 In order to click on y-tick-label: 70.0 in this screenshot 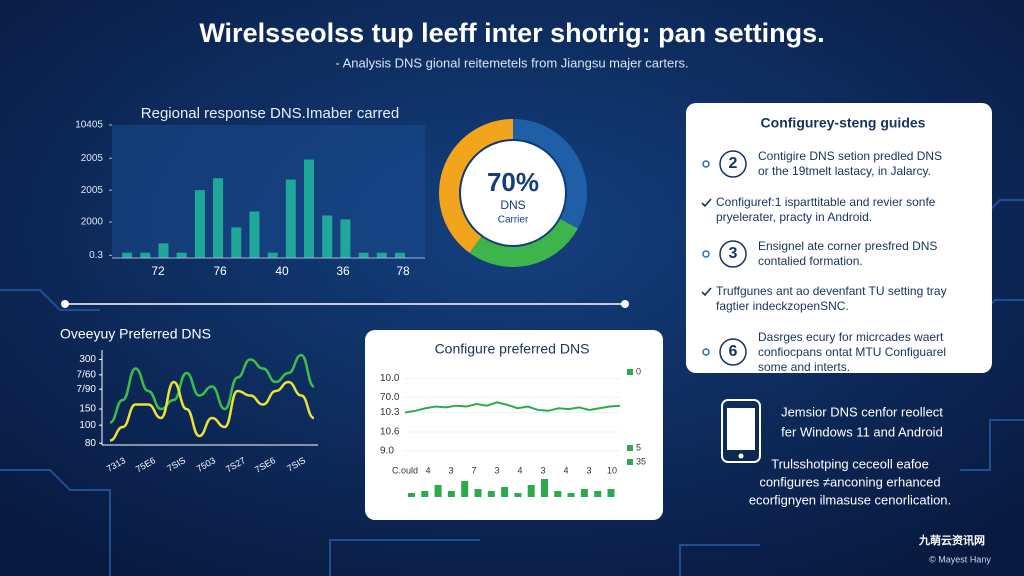, I will do `click(390, 397)`.